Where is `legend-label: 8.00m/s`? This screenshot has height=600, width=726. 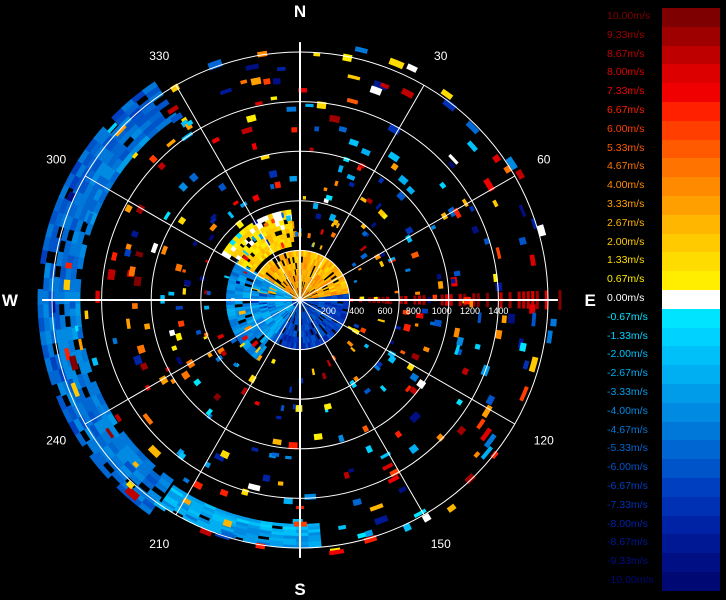 legend-label: 8.00m/s is located at coordinates (626, 72).